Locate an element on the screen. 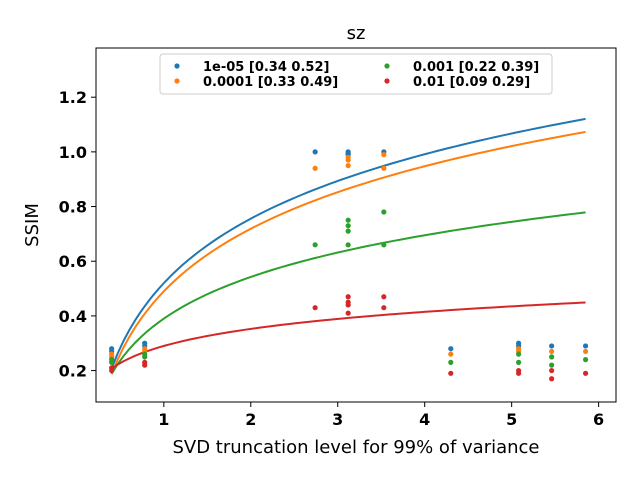 Image resolution: width=640 pixels, height=480 pixels. x-tick-label: 4 is located at coordinates (424, 419).